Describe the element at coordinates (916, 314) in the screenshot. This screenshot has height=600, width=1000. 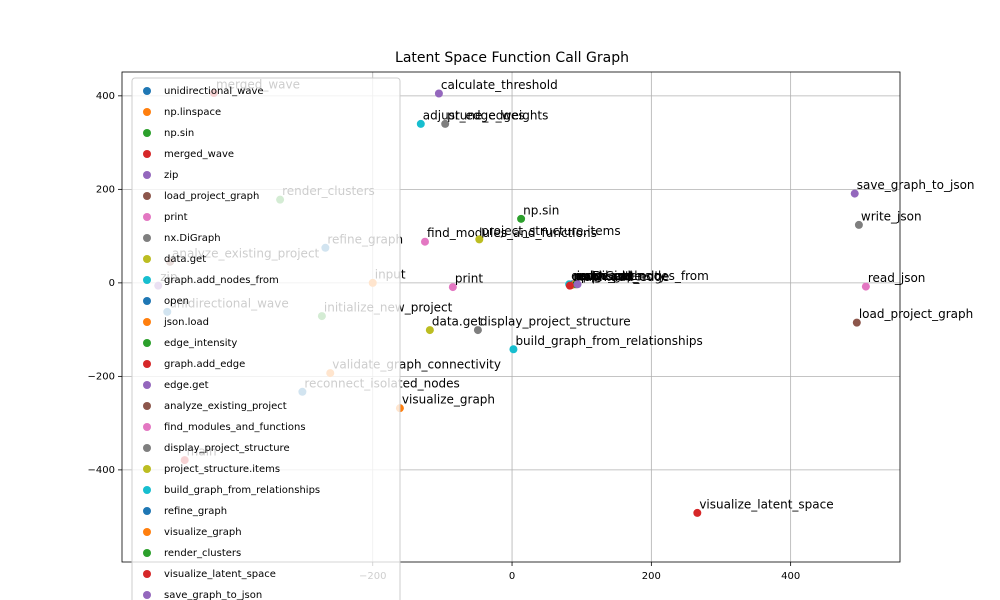
I see `point-label: load_project_graph` at that location.